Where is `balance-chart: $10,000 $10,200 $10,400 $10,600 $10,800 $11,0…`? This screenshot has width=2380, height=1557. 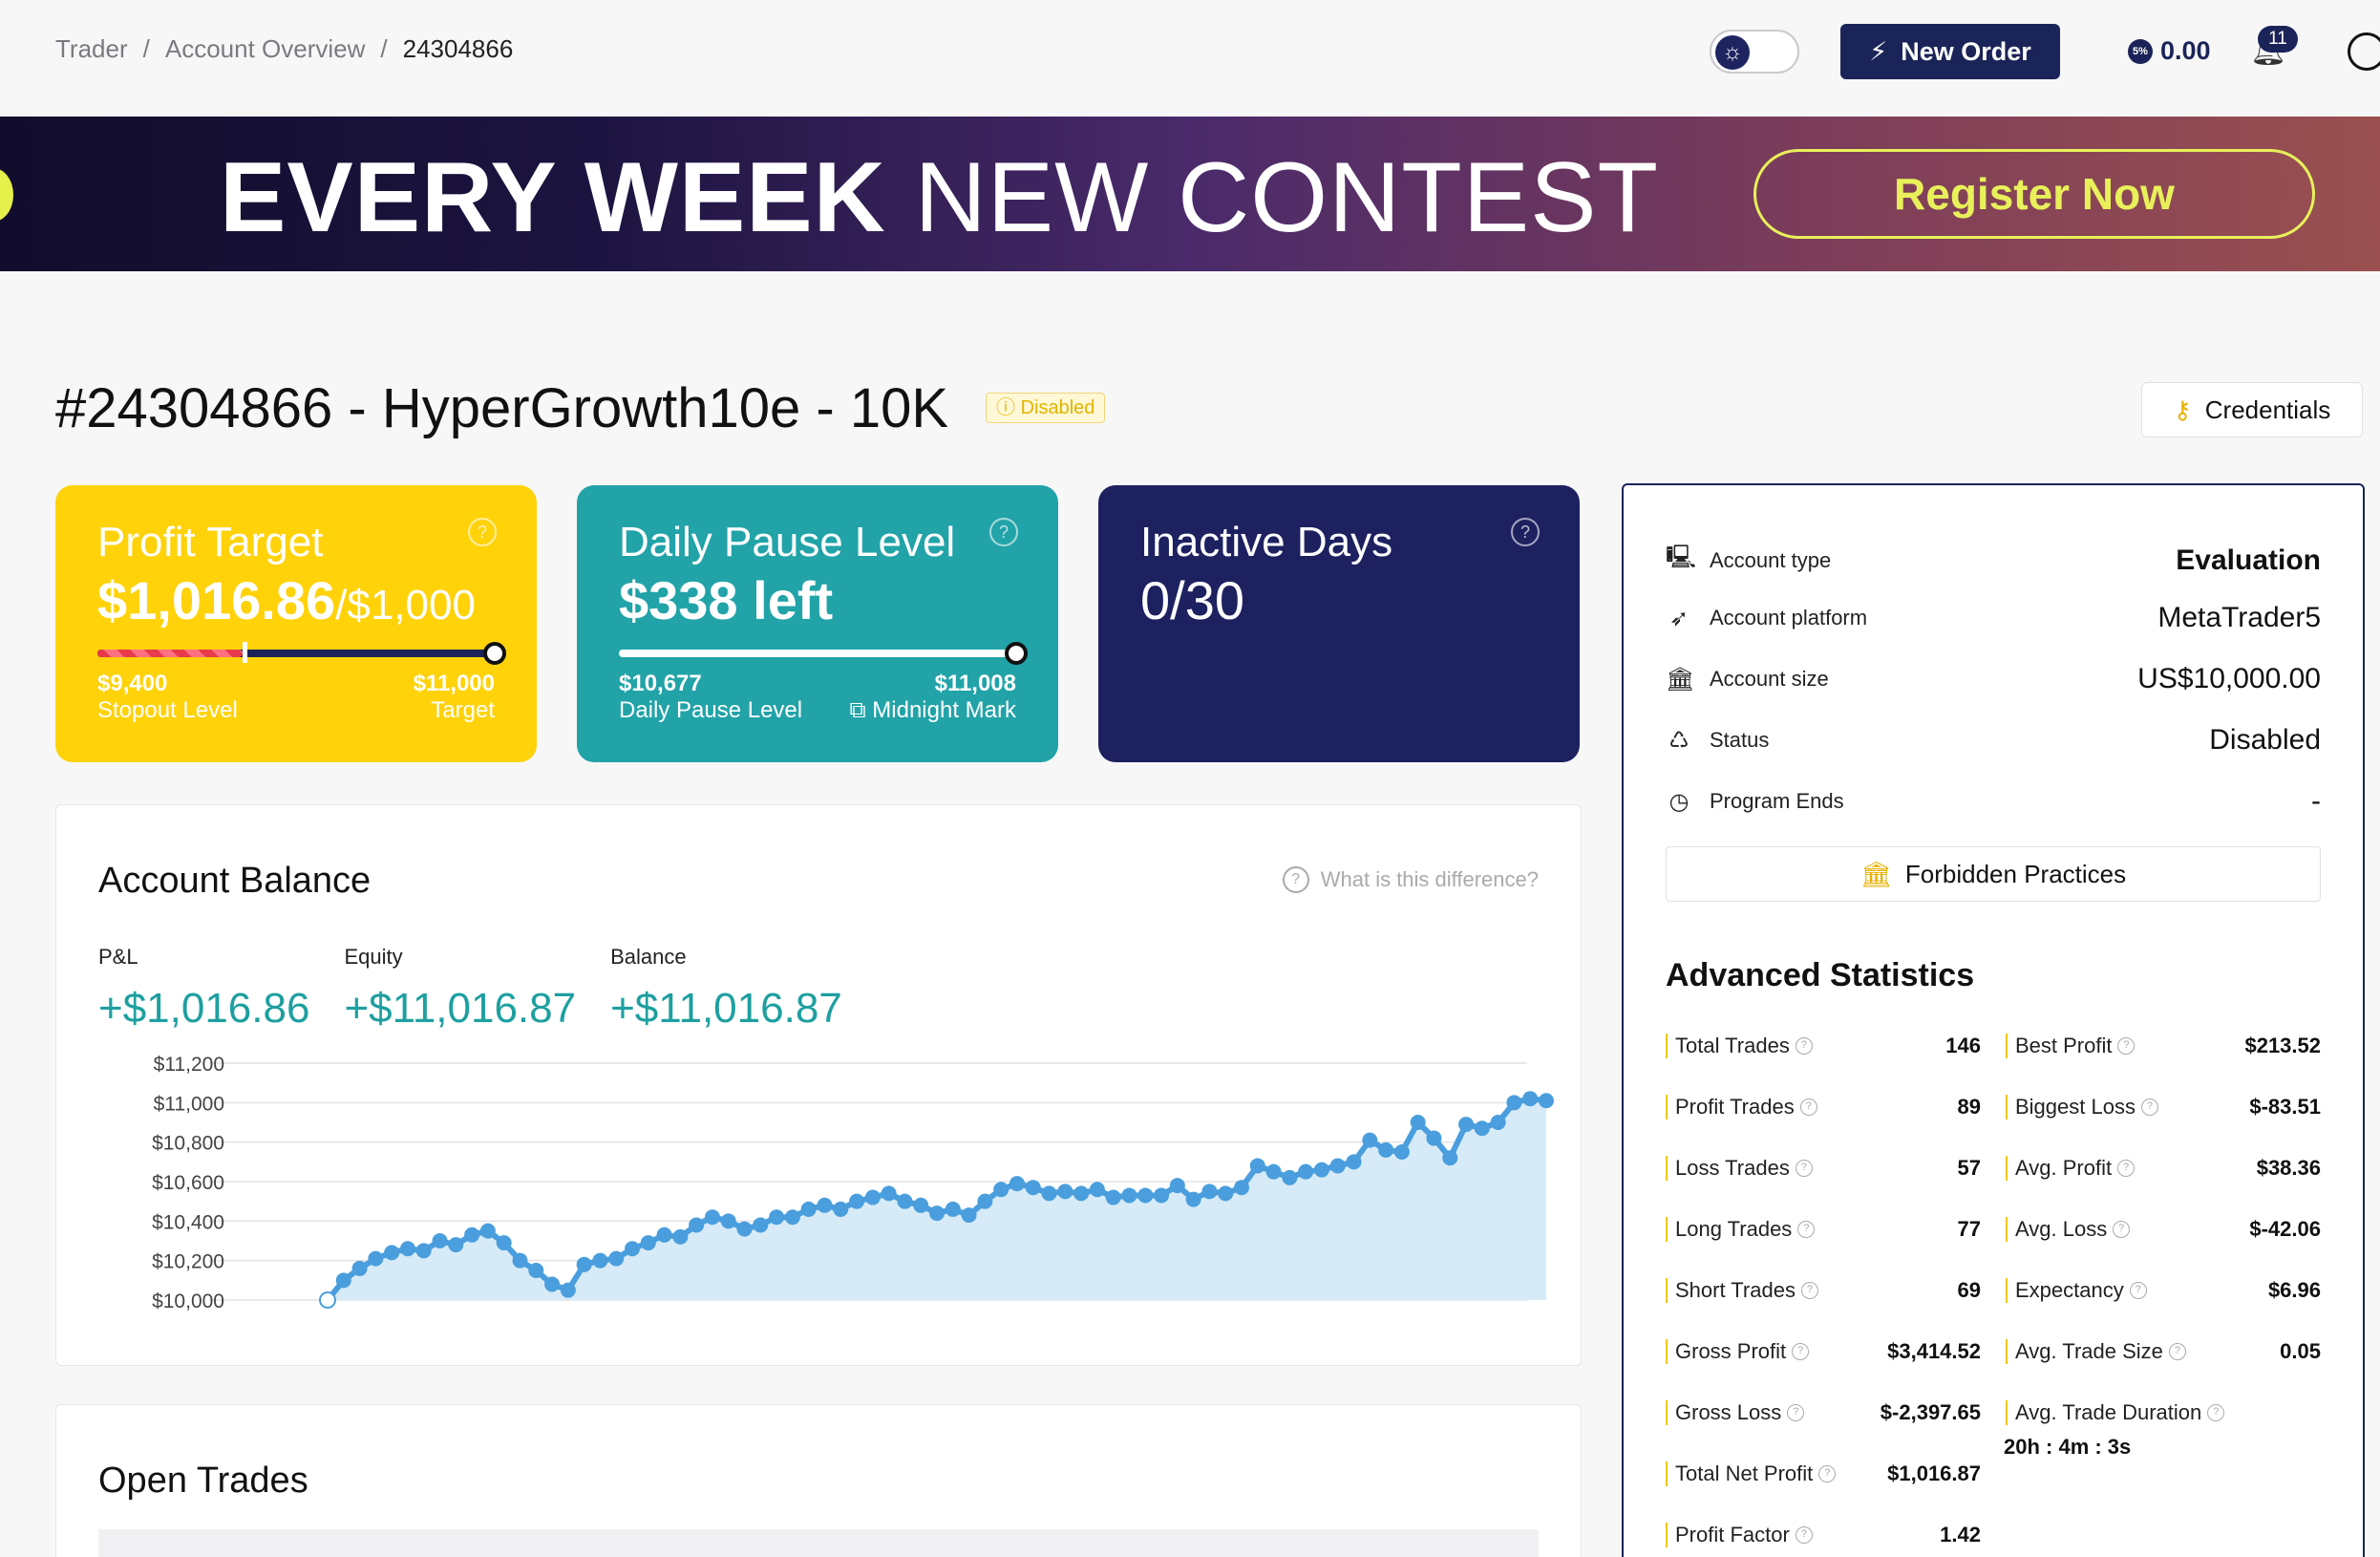
balance-chart: $10,000 $10,200 $10,400 $10,600 $10,800 $11,0… is located at coordinates (820, 1193).